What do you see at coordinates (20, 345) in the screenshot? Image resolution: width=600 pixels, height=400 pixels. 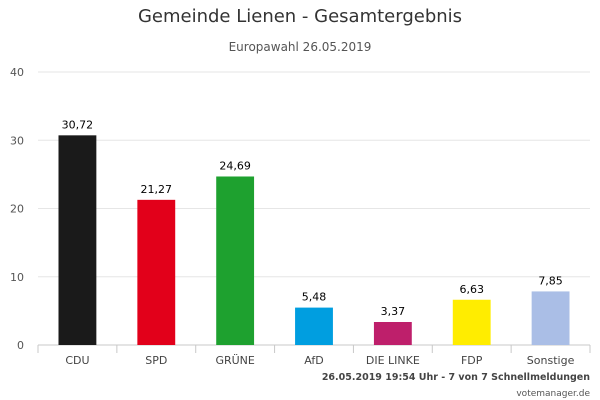 I see `y-tick-label: 0` at bounding box center [20, 345].